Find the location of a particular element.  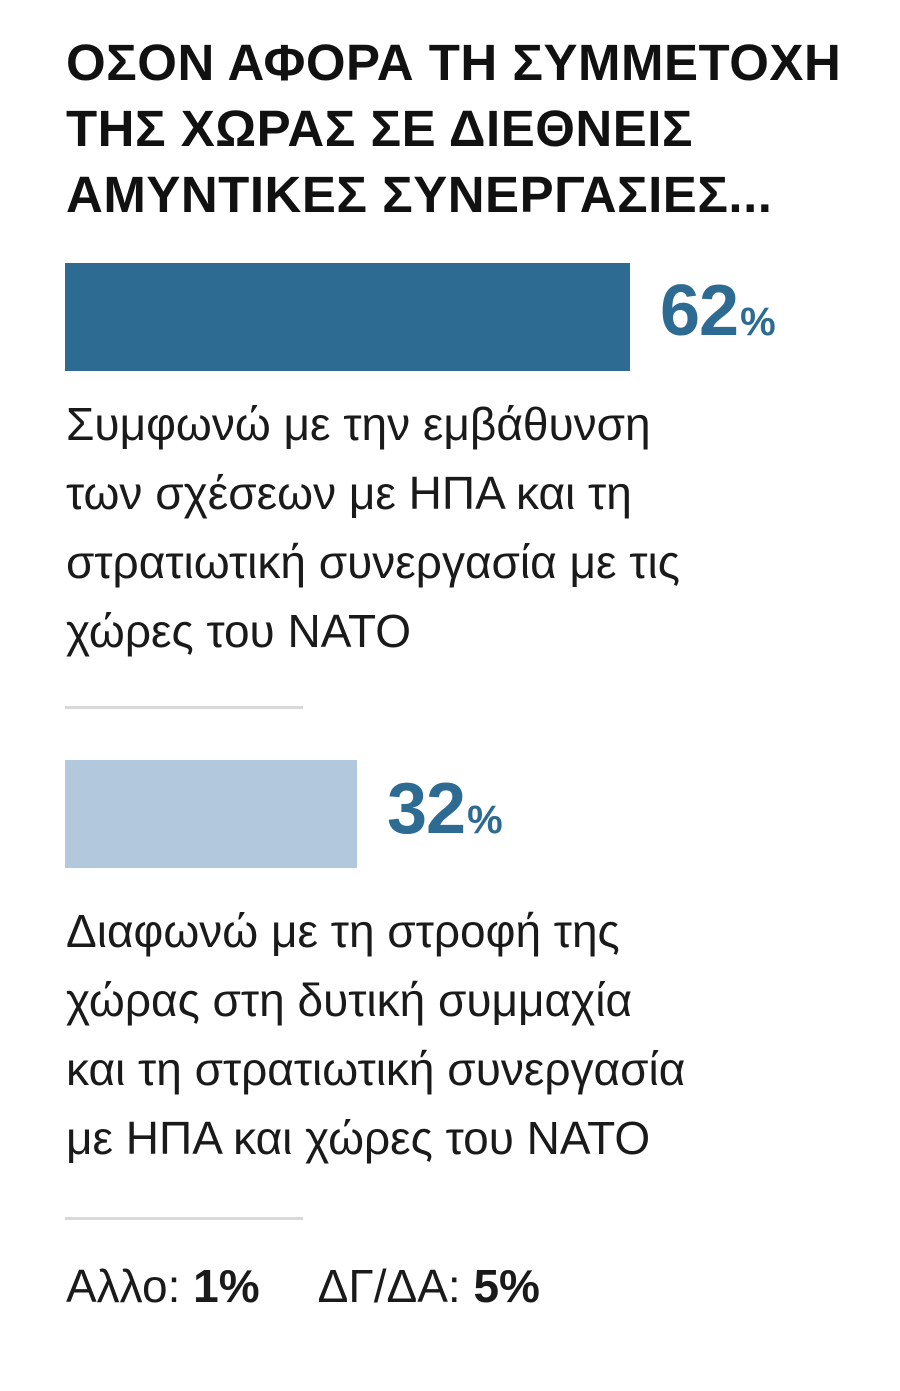

bar-label-line: στρατιωτική συνεργασία με τις is located at coordinates (373, 562).